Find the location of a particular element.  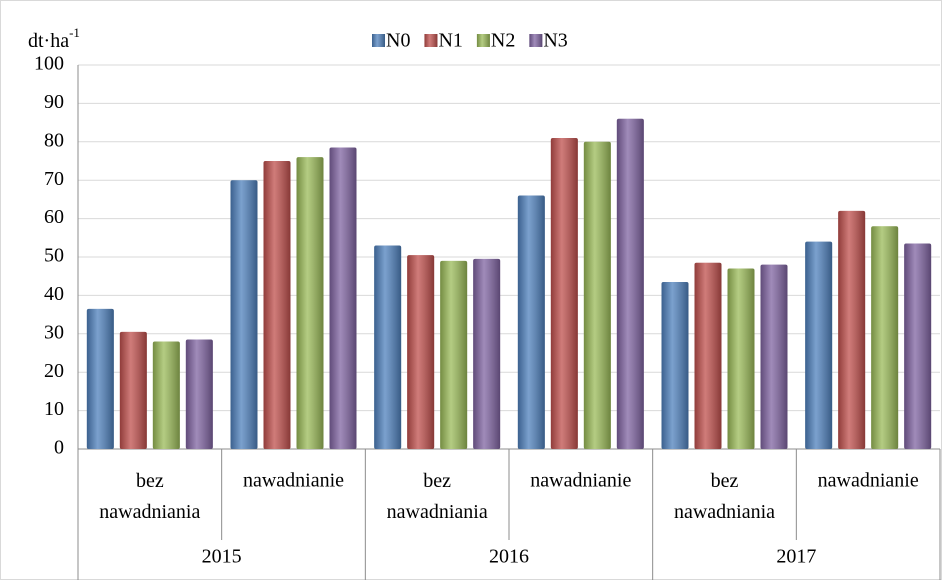

group-label: 2016 is located at coordinates (509, 557).